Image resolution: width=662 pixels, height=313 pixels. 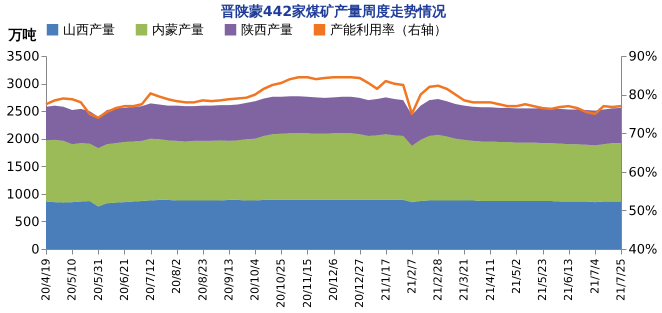 What do you see at coordinates (438, 279) in the screenshot?
I see `x-tick-label: 21/2/28` at bounding box center [438, 279].